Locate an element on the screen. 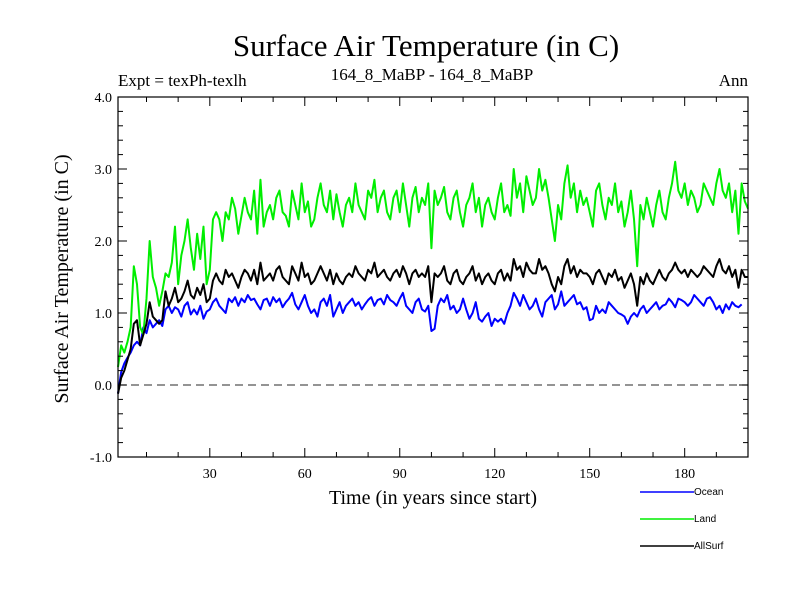 This screenshot has width=800, height=600. x-tick-label: 60 is located at coordinates (305, 474).